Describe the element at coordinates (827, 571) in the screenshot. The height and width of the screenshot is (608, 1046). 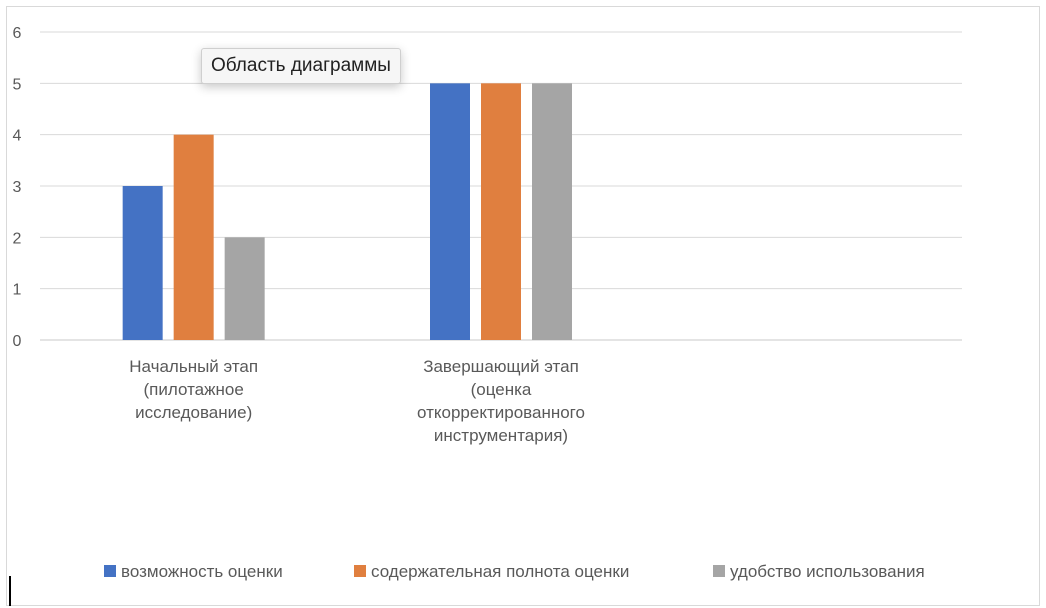
I see `legend-label: удобство использования` at that location.